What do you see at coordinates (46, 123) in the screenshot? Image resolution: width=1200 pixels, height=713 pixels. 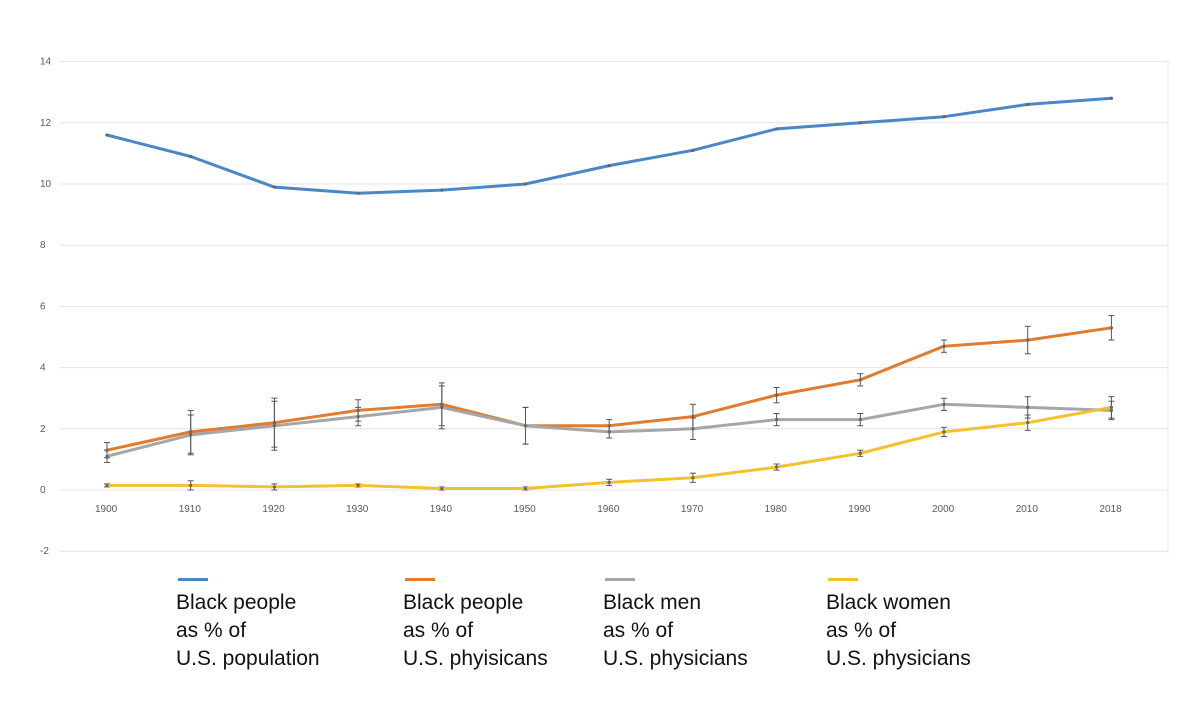 I see `y-tick-label: 12` at bounding box center [46, 123].